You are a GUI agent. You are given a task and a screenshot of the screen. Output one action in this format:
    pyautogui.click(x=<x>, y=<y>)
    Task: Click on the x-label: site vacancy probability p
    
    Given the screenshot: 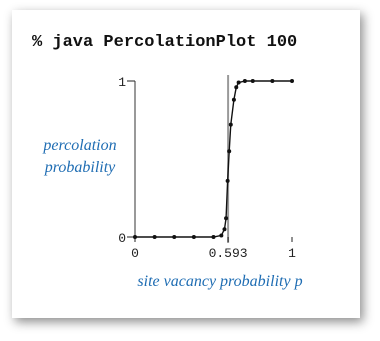 What is the action you would take?
    pyautogui.click(x=219, y=281)
    